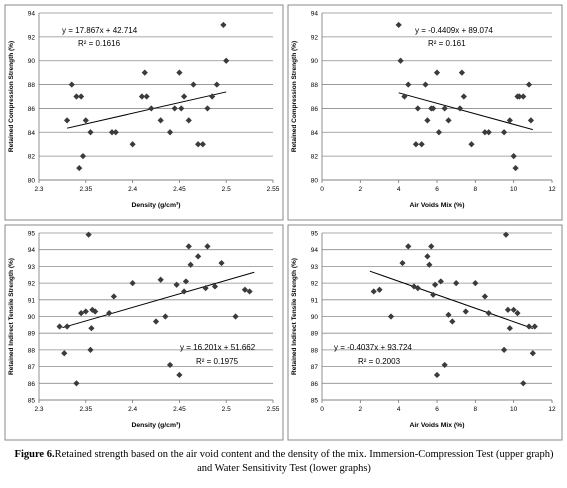 Image resolution: width=567 pixels, height=488 pixels. I want to click on trendline-equation: y = 16.201x + 51.662, so click(218, 347).